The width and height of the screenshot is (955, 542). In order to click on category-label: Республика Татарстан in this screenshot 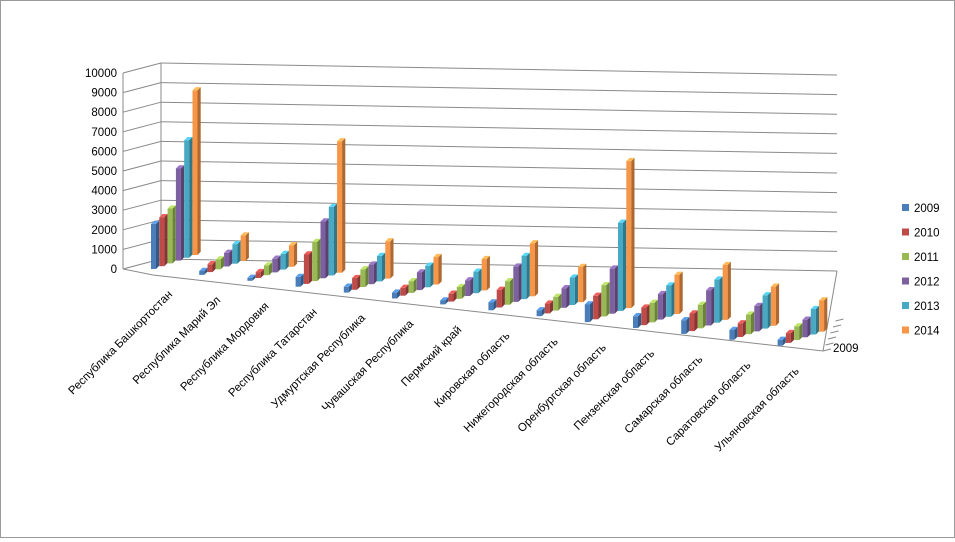, I will do `click(273, 352)`.